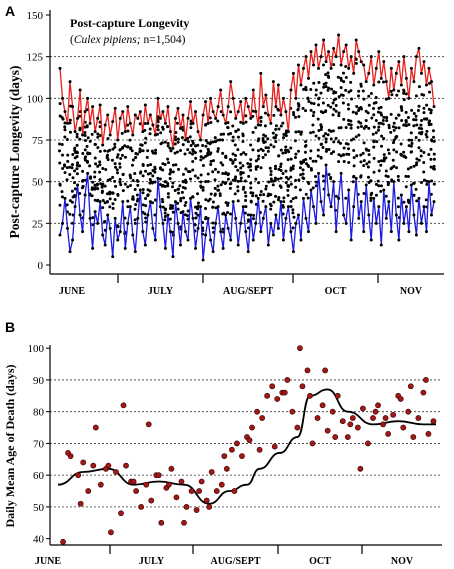  Describe the element at coordinates (35, 99) in the screenshot. I see `panel-a-y-tick-label: 100` at that location.